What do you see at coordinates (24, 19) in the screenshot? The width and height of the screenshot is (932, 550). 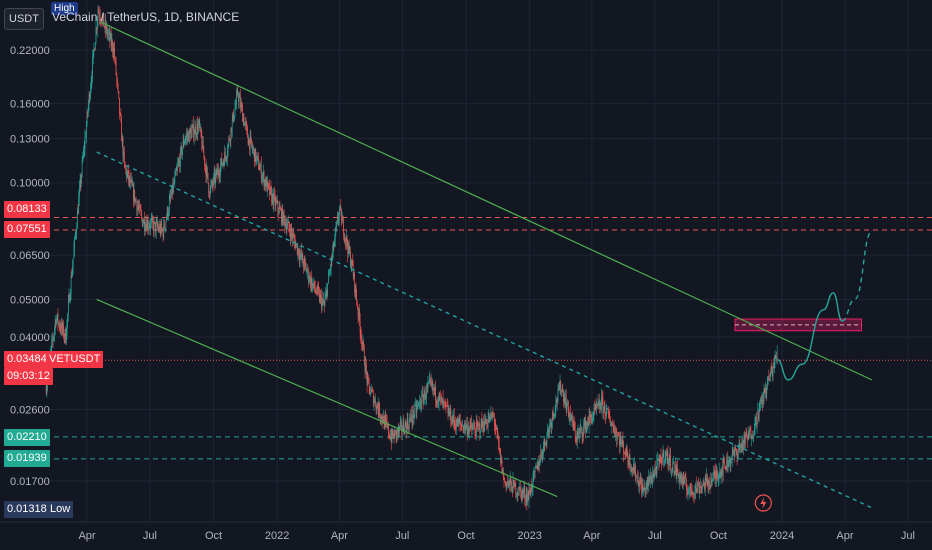 I see `currency-button: USDT` at bounding box center [24, 19].